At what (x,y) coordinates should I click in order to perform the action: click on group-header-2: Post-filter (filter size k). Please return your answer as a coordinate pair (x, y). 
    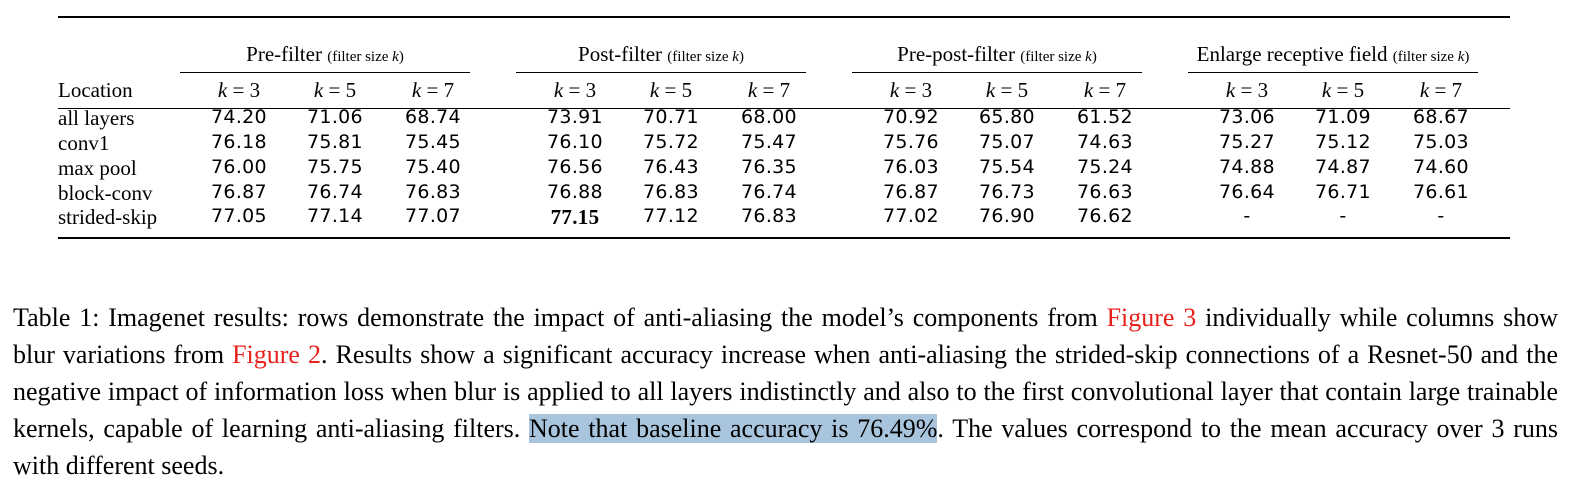
    Looking at the image, I should click on (661, 57).